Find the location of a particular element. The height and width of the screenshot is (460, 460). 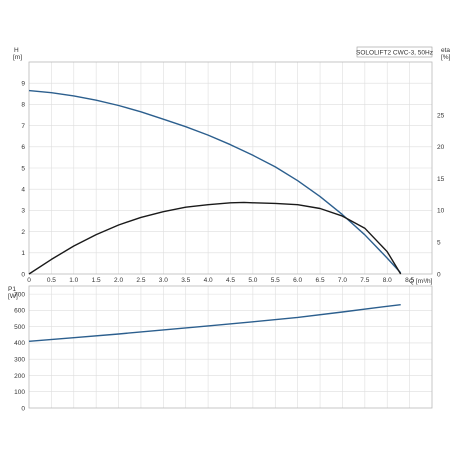

p1-tick-label: 400 is located at coordinates (19, 343).